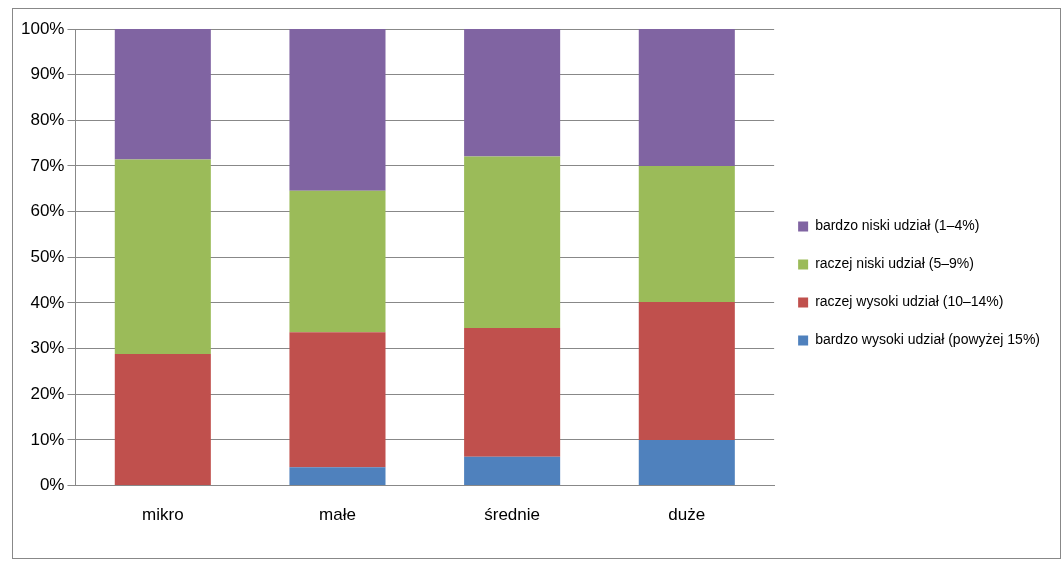  I want to click on y-tick-label: 80%, so click(47, 120).